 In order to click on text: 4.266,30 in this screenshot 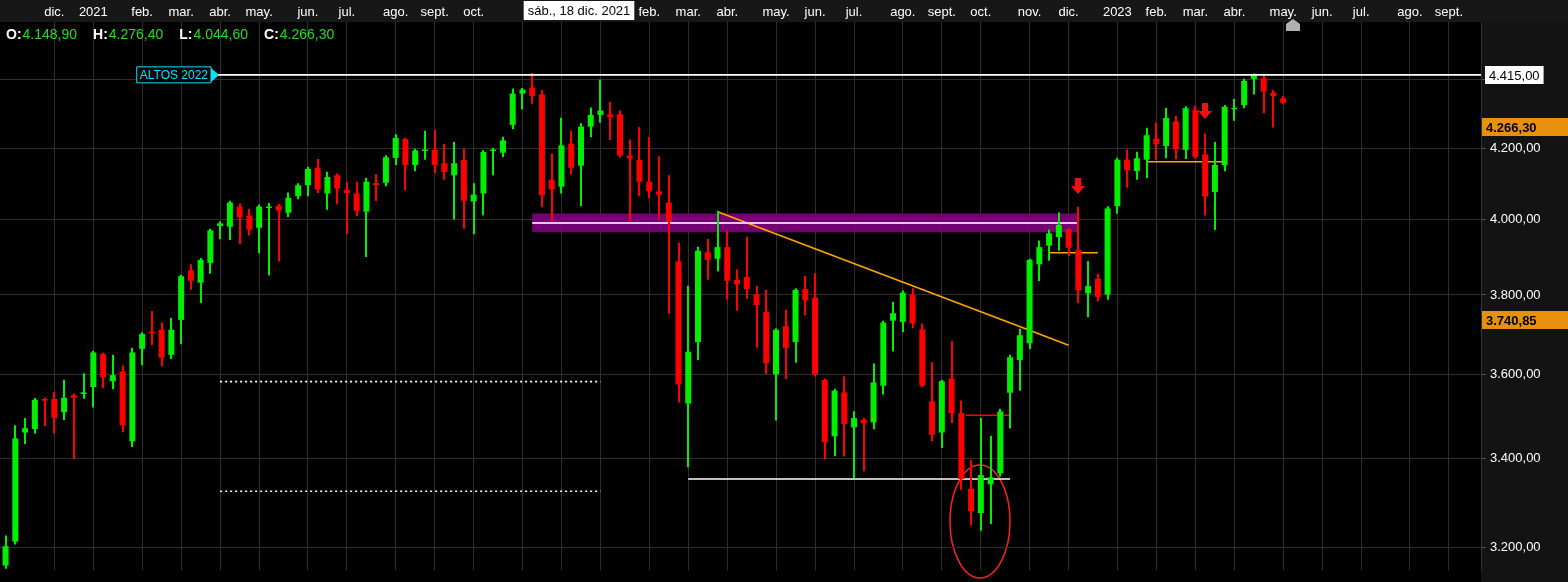, I will do `click(1511, 127)`.